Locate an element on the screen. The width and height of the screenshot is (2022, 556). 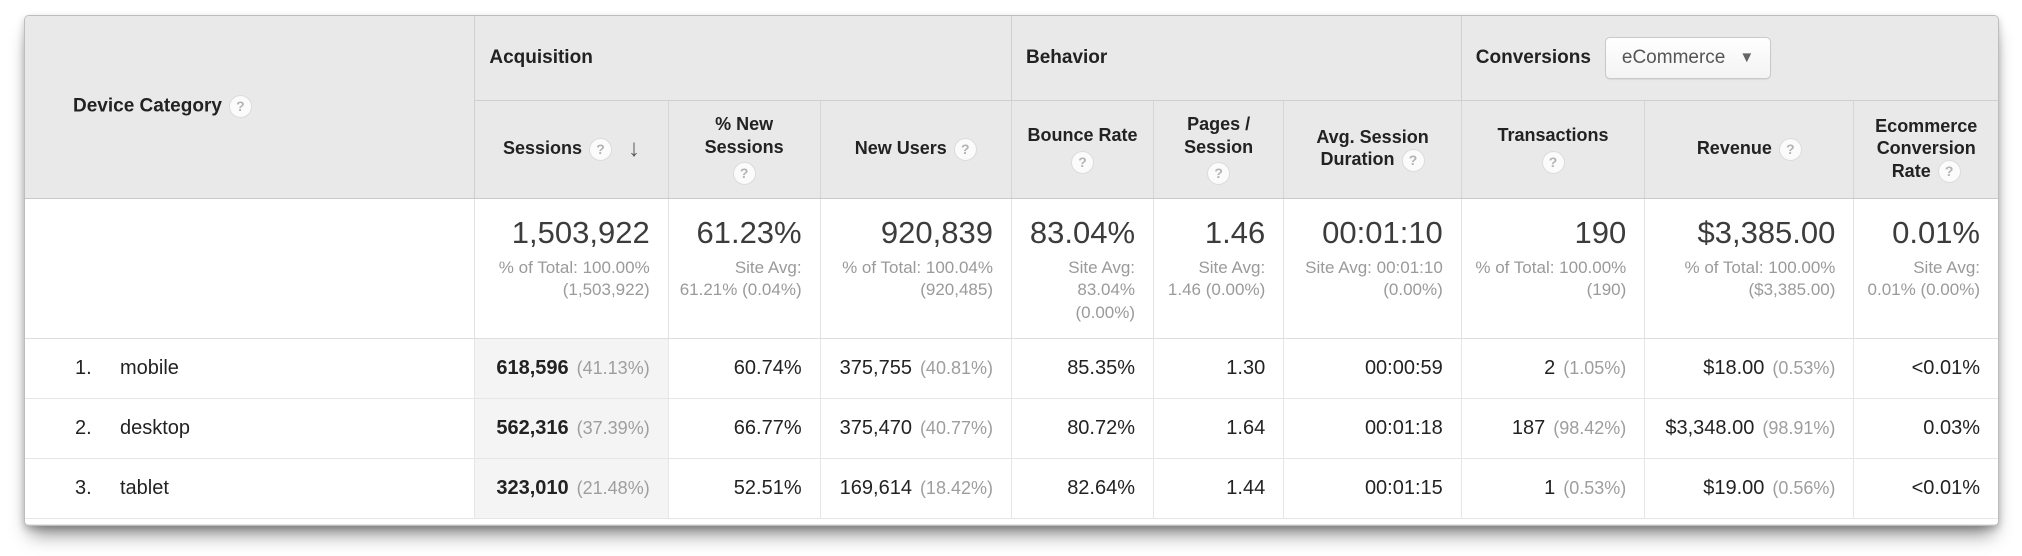
device-name: tablet is located at coordinates (144, 487).